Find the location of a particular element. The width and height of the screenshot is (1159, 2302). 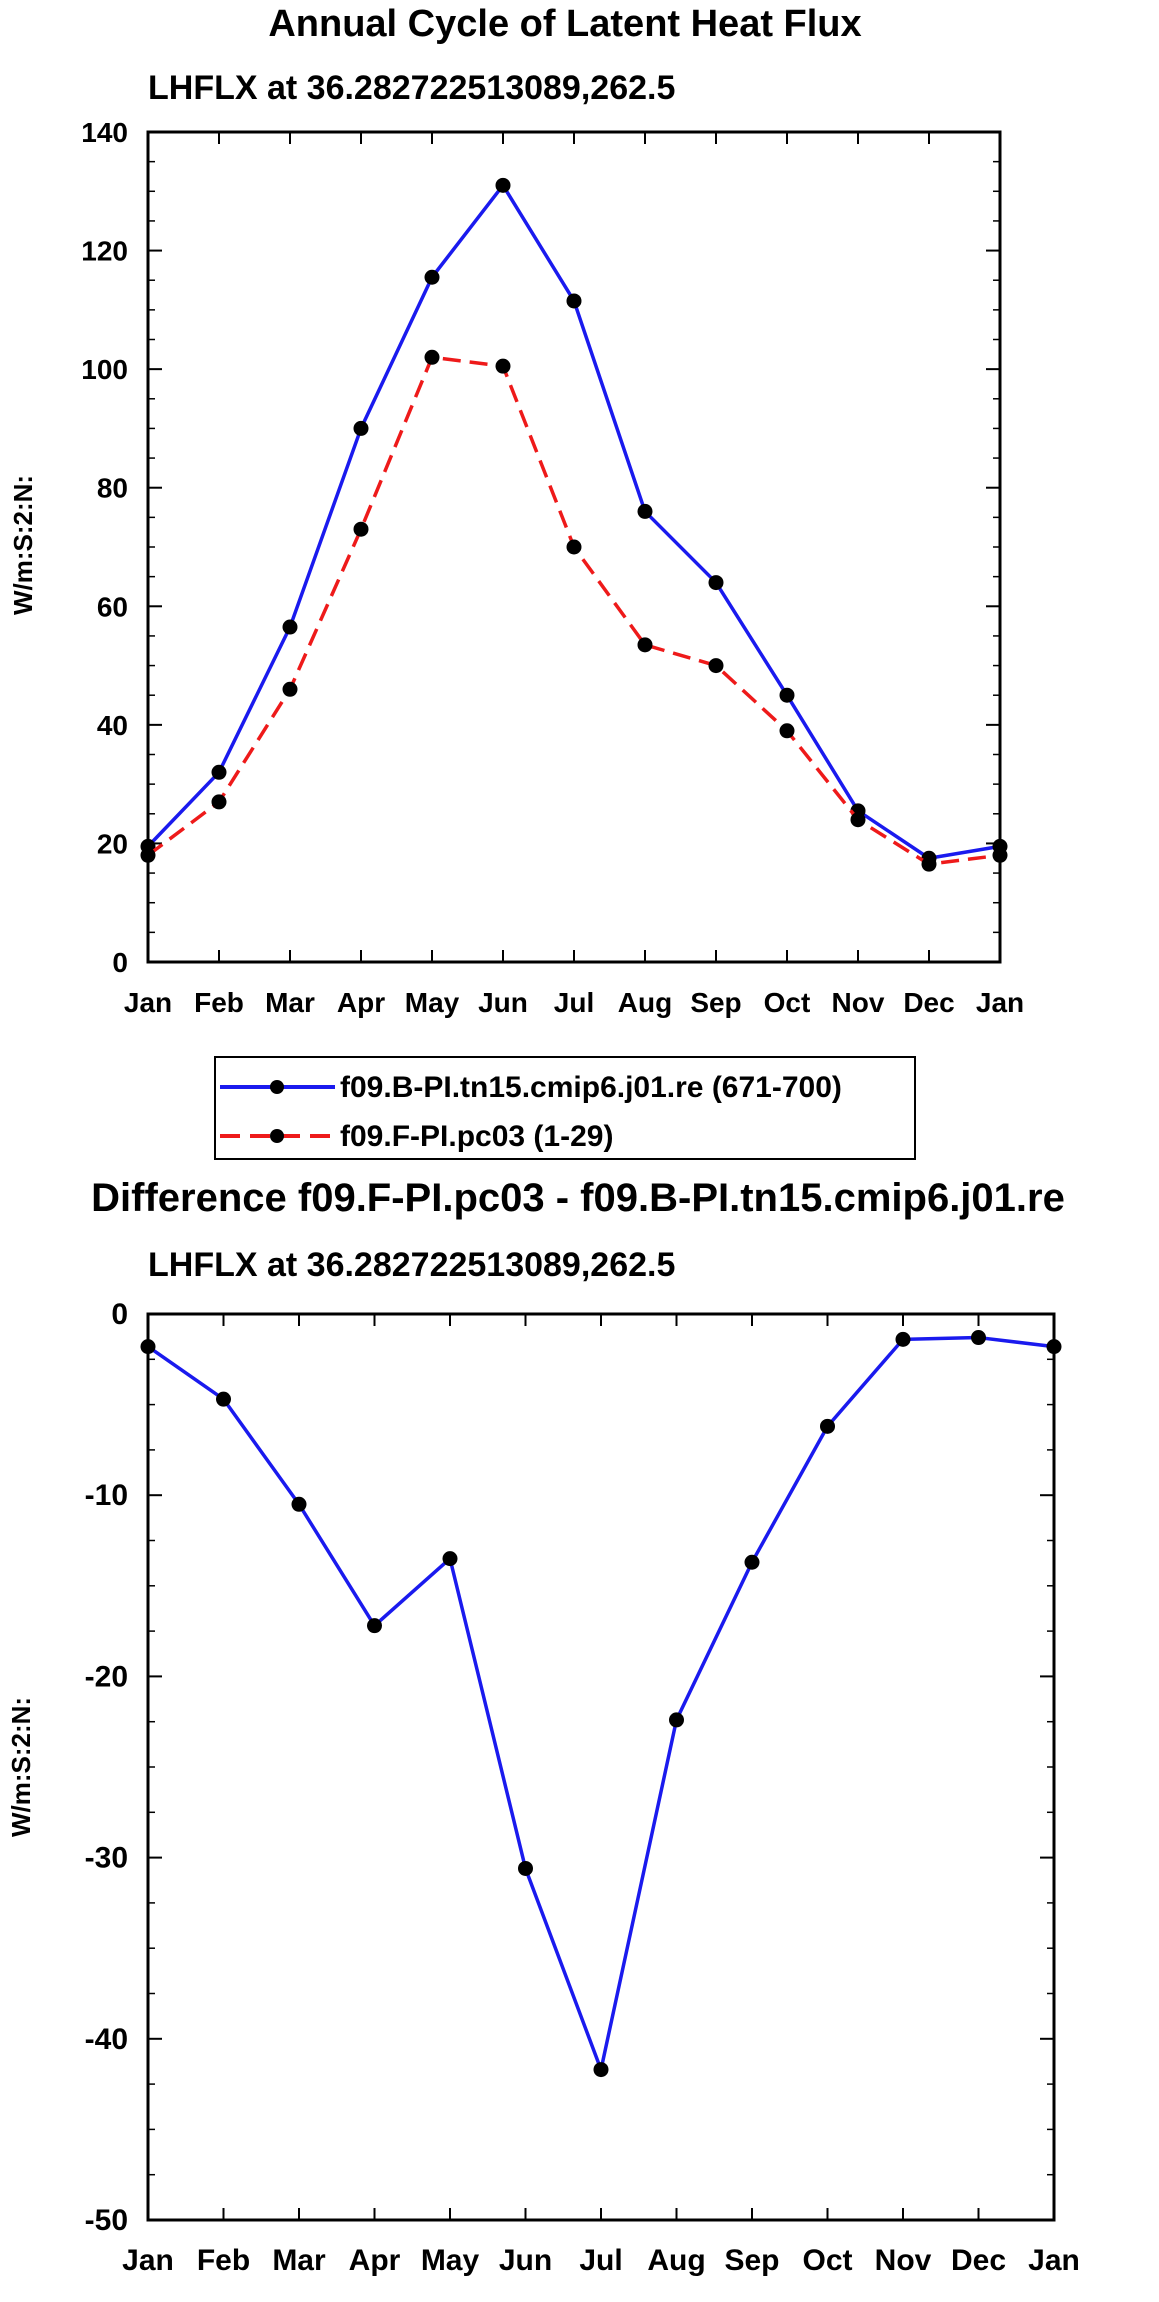

top-ytick-label: 0 is located at coordinates (120, 962).